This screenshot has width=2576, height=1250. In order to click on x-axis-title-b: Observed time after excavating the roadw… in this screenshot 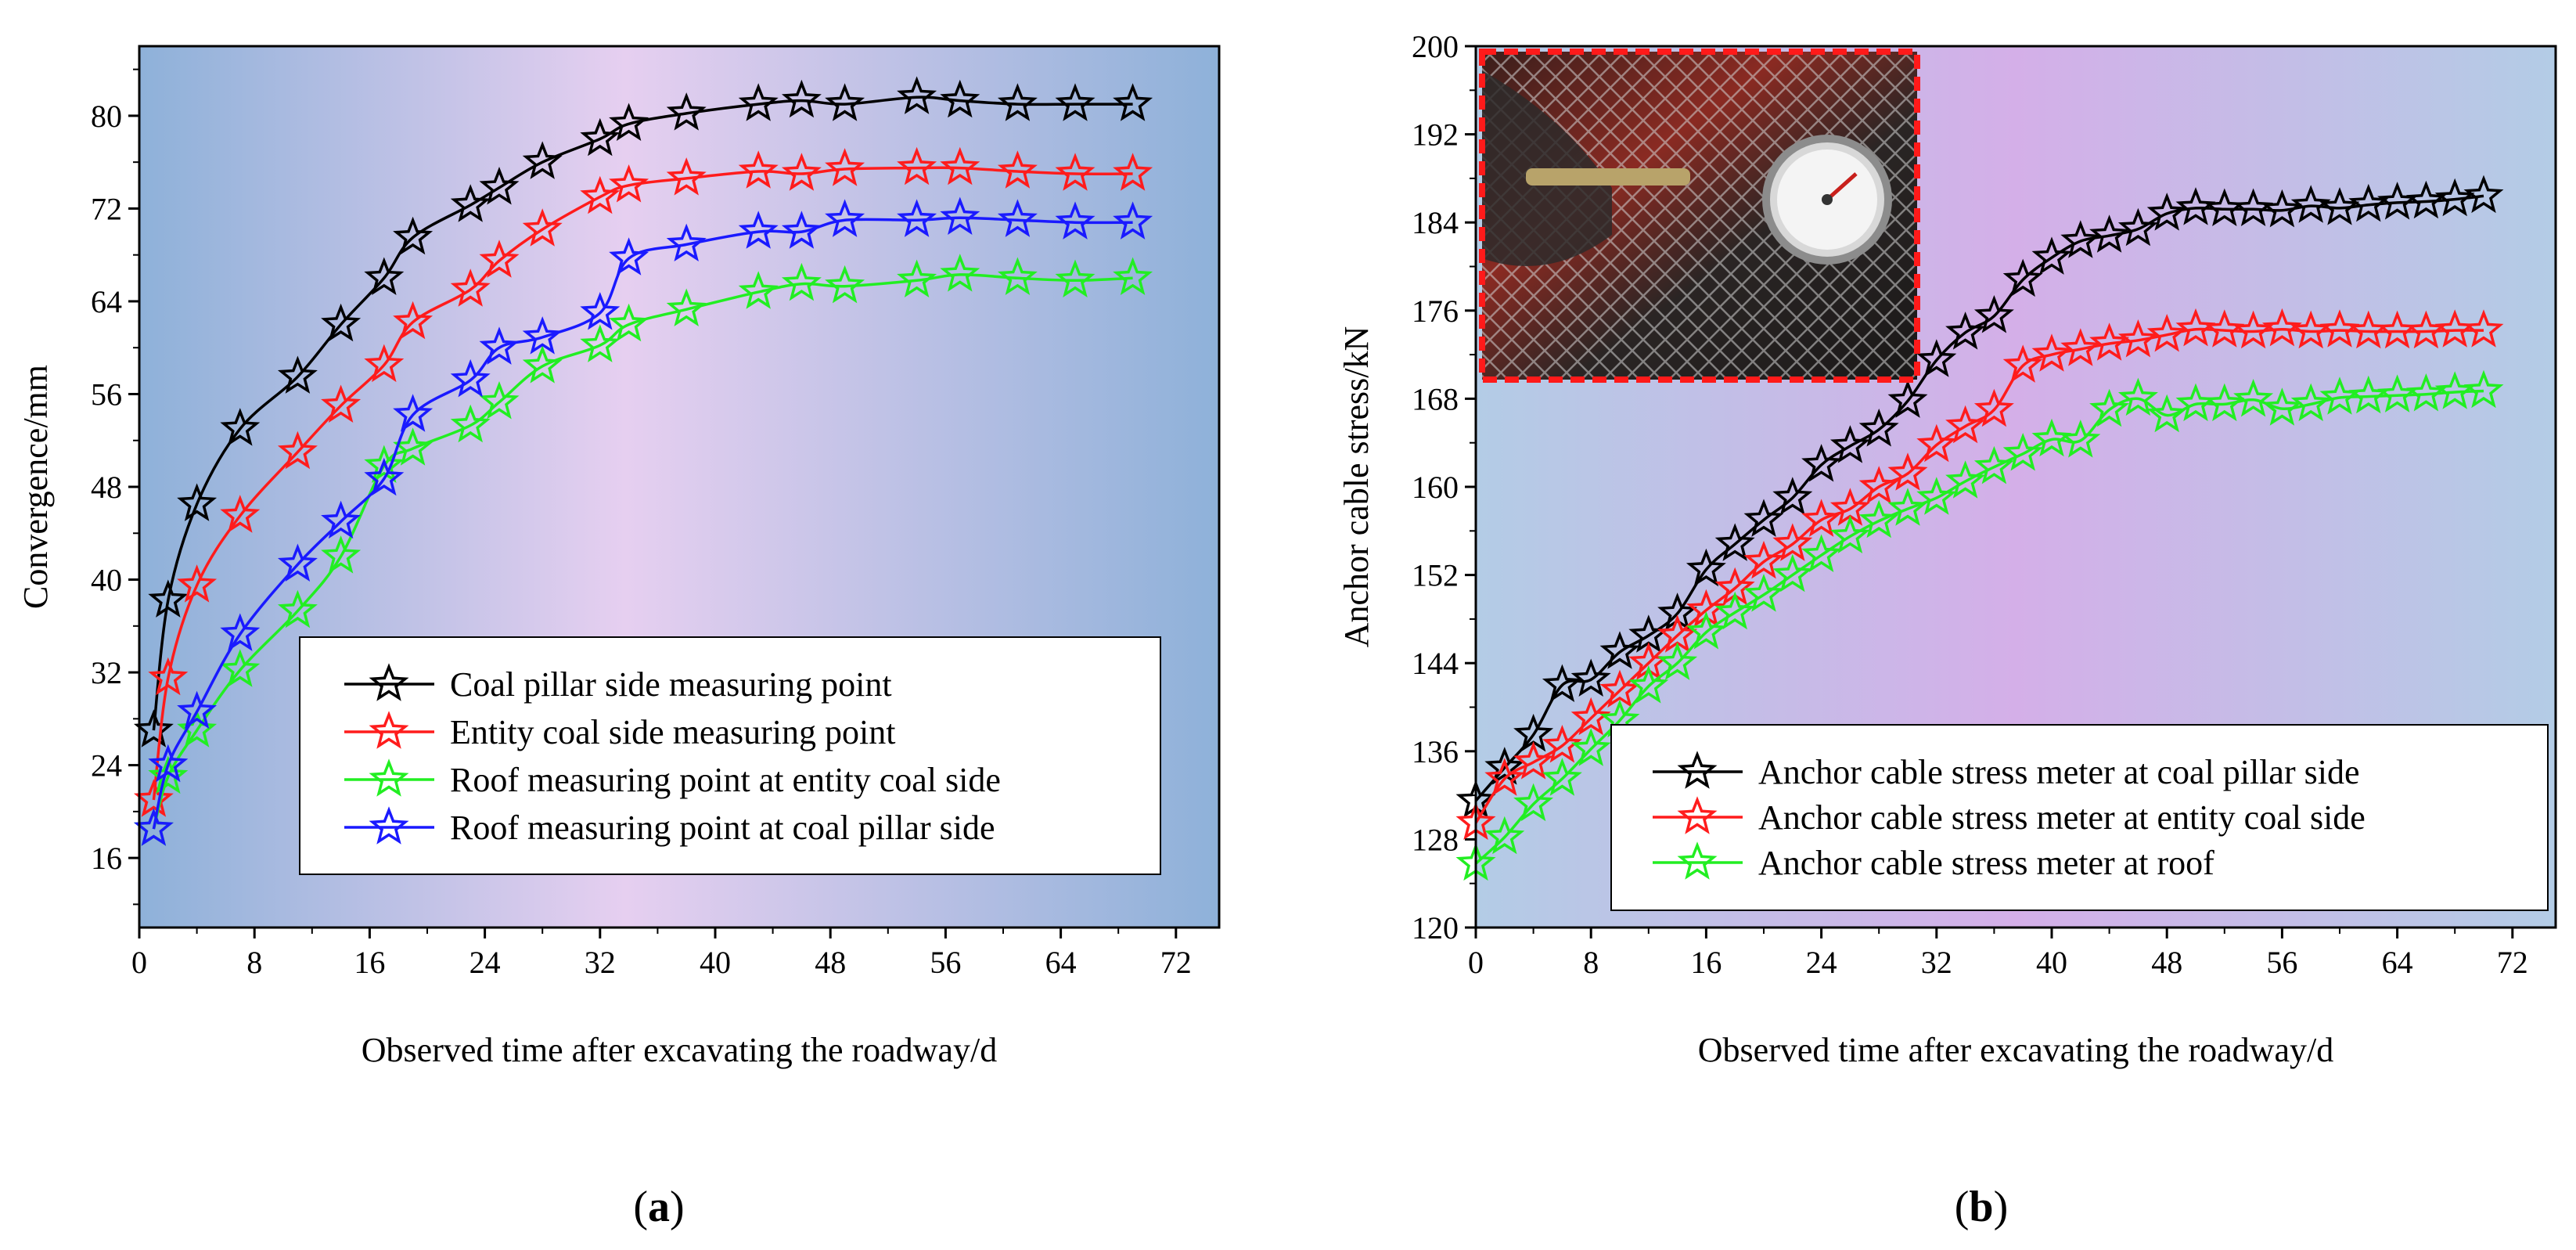, I will do `click(2015, 1050)`.